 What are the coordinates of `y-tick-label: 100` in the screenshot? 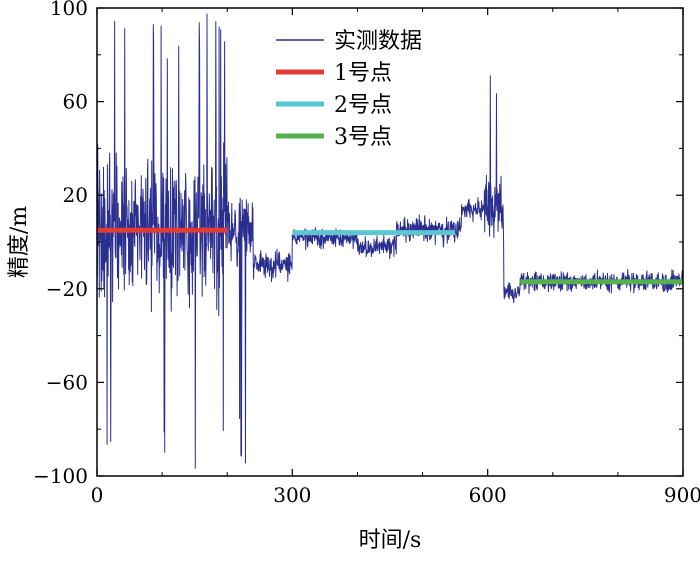 It's located at (69, 10).